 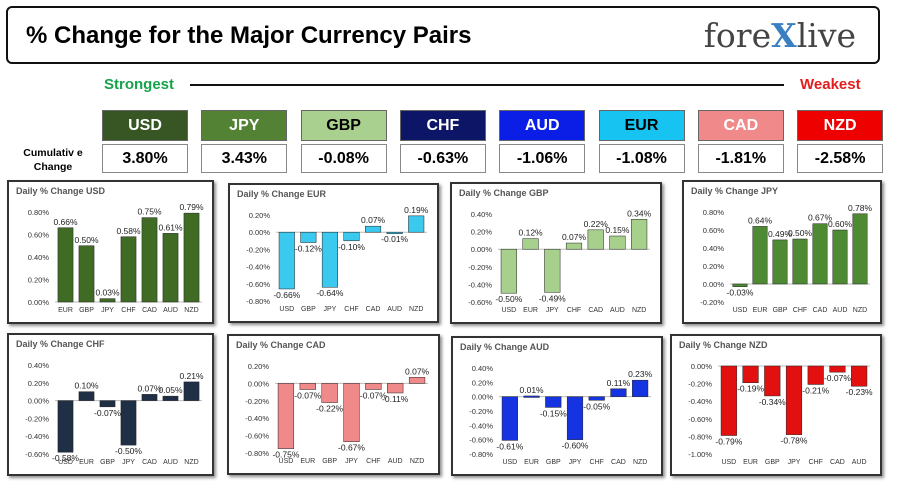 I want to click on chart-title: Daily % Change EUR, so click(x=282, y=194).